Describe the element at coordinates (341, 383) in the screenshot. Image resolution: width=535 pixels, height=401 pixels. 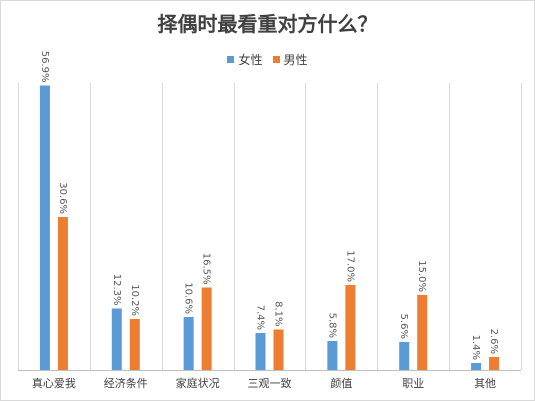
I see `x-tick-label: 颜值` at that location.